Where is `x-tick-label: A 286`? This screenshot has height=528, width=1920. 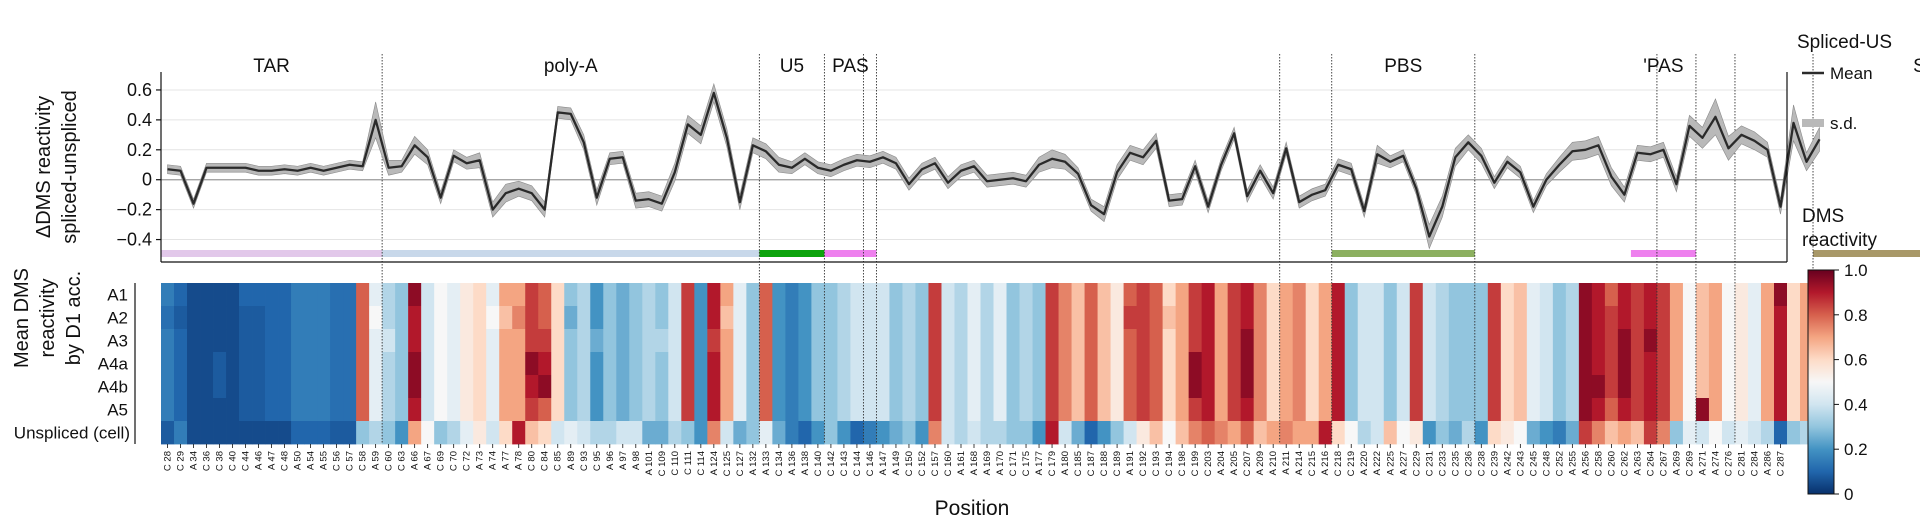
x-tick-label: A 286 is located at coordinates (1767, 463).